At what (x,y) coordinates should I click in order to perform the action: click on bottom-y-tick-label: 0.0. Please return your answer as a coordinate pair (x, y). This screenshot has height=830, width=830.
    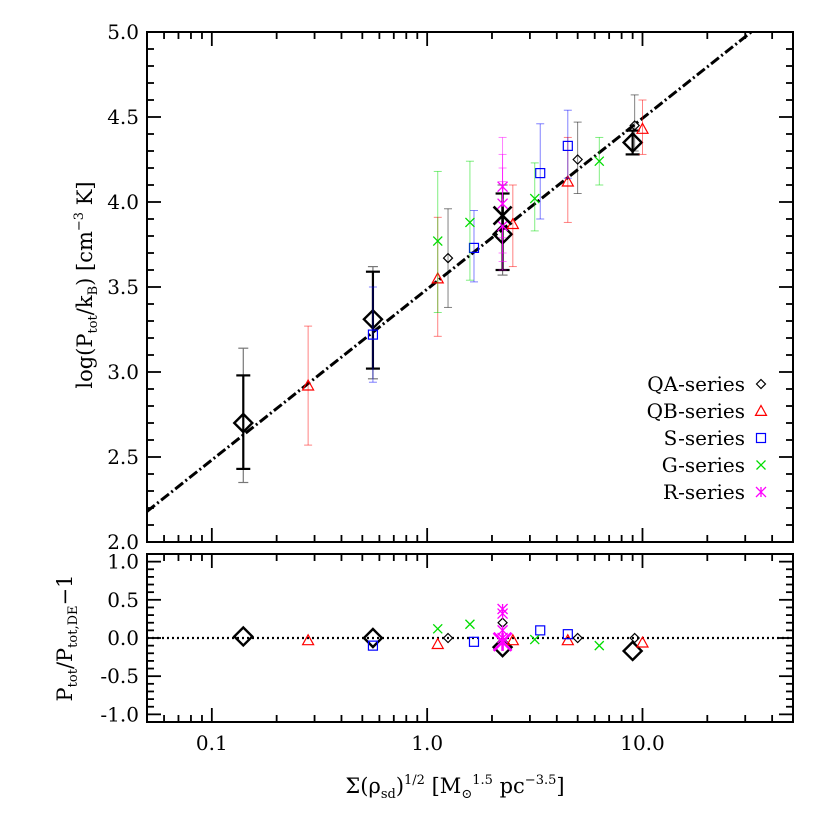
    Looking at the image, I should click on (123, 638).